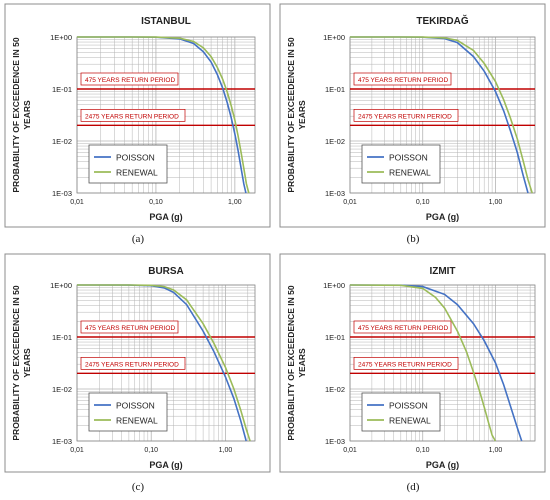 This screenshot has height=500, width=550. Describe the element at coordinates (138, 239) in the screenshot. I see `panel-caption: (a)` at that location.